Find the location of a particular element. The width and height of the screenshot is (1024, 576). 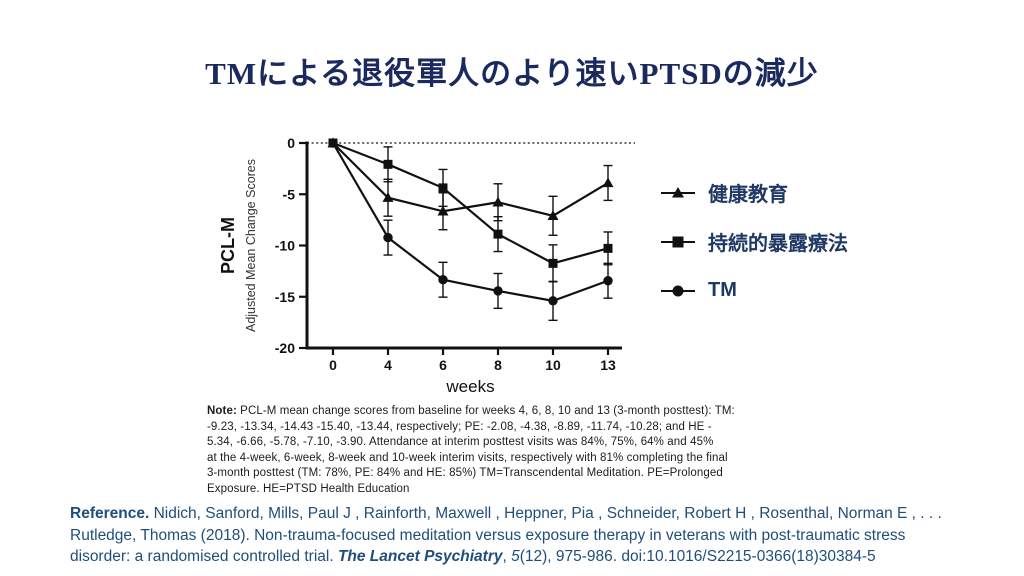

y-tick-label: -15 is located at coordinates (285, 297).